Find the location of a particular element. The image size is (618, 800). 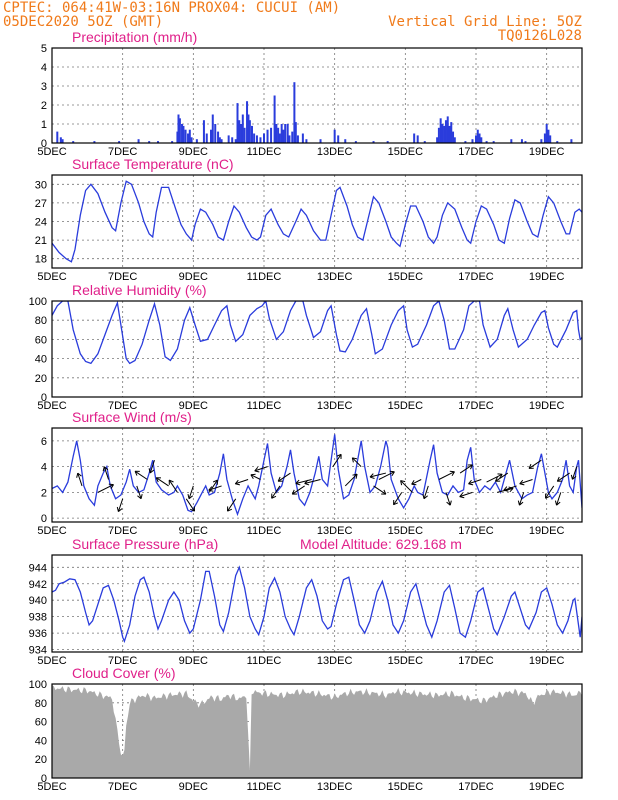

wind-series-line is located at coordinates (317, 475).